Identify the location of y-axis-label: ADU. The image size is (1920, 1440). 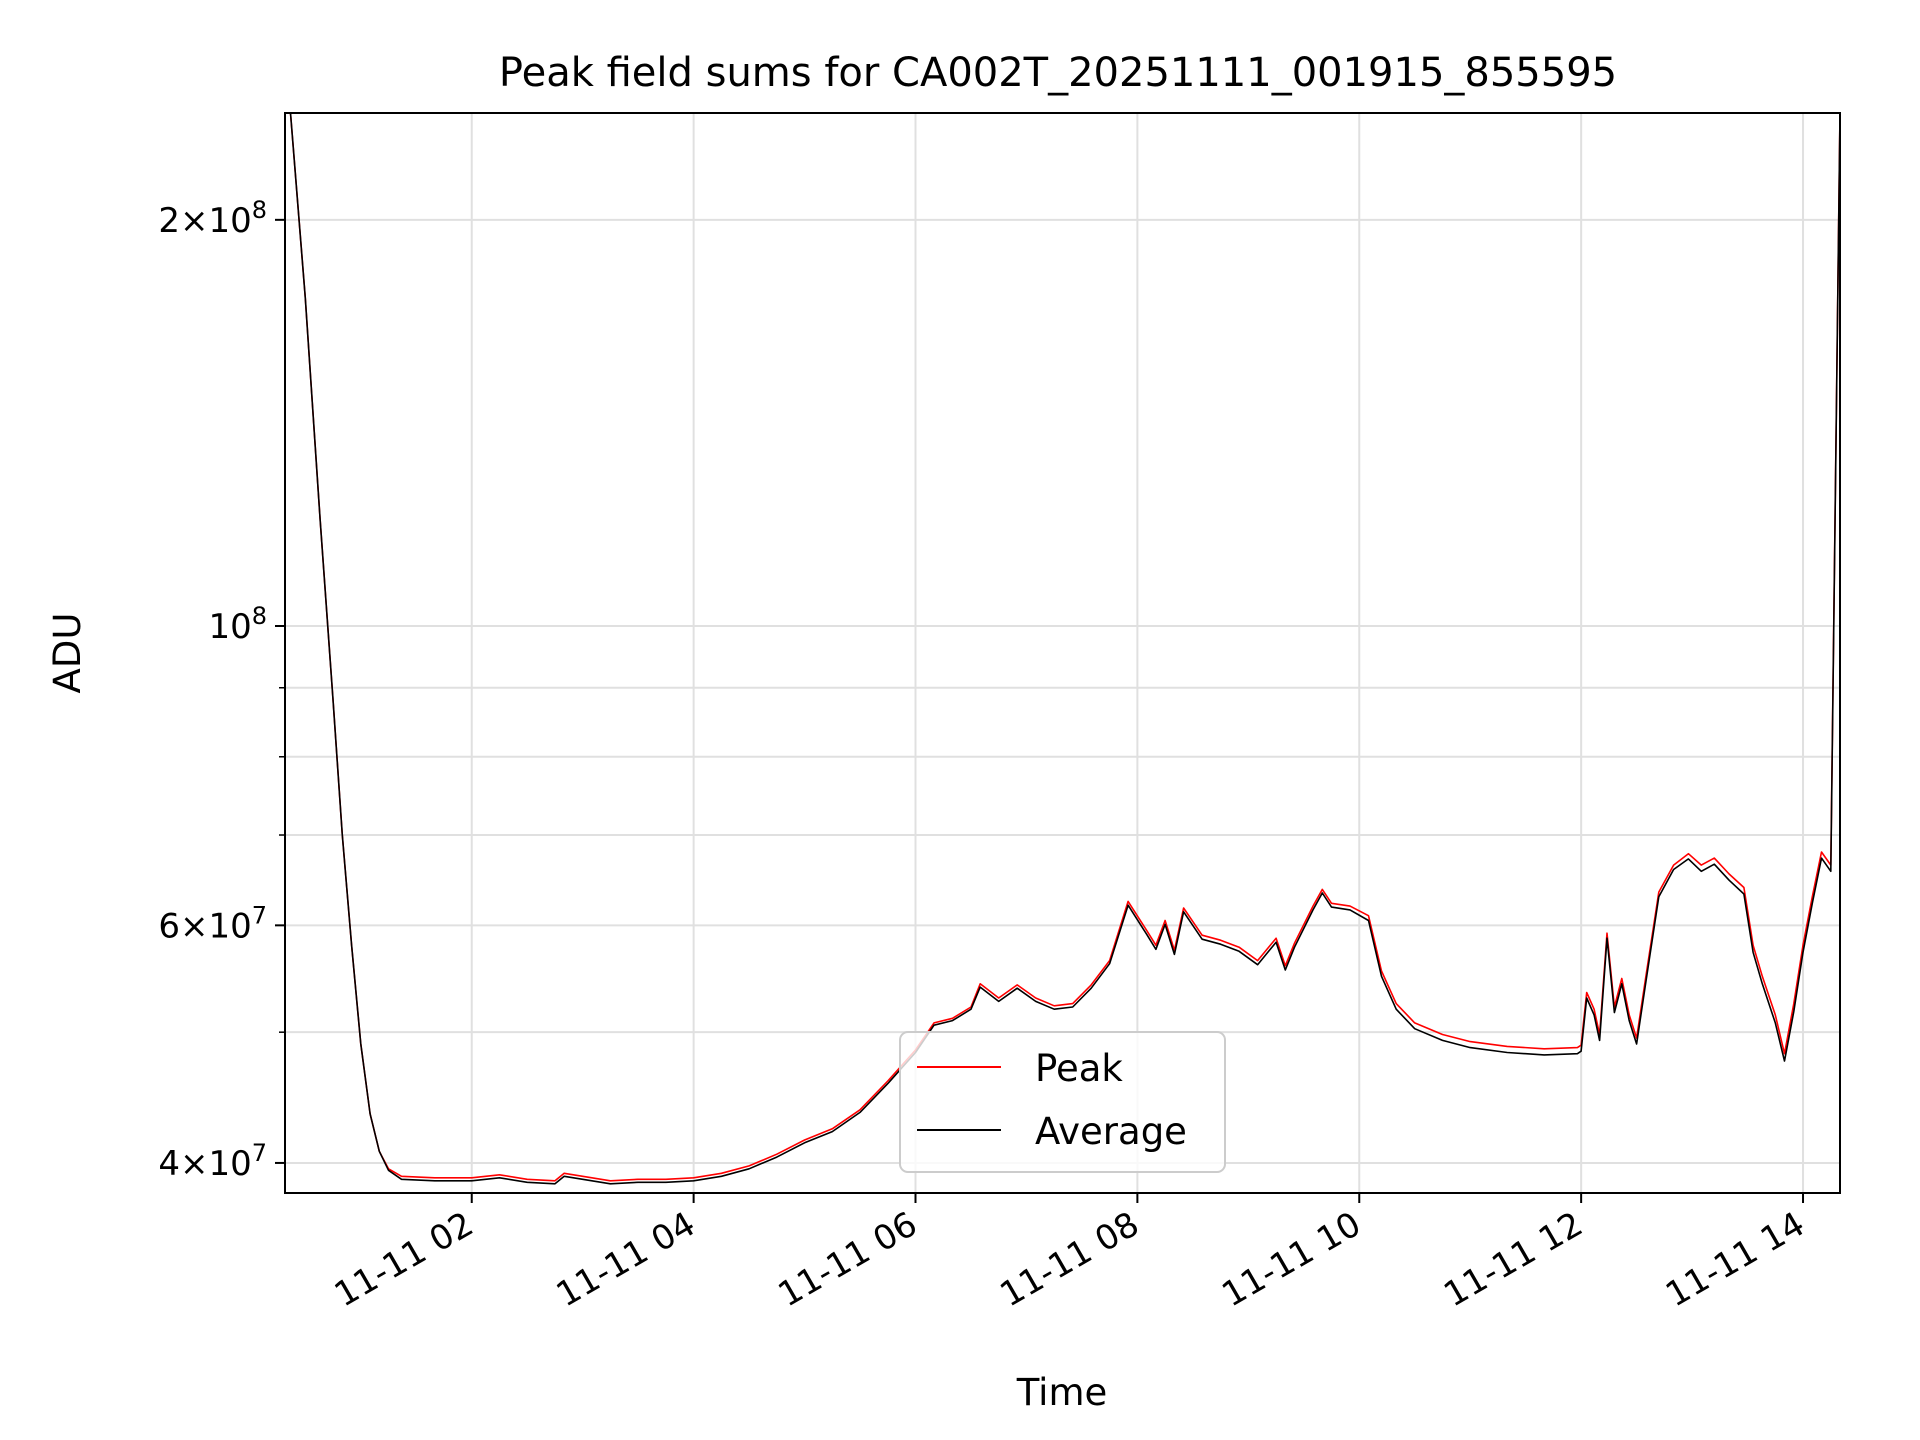
(67, 653).